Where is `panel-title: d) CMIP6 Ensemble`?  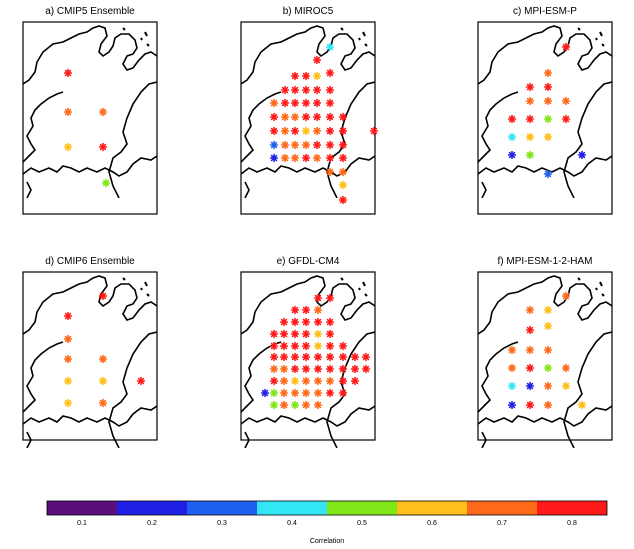 panel-title: d) CMIP6 Ensemble is located at coordinates (90, 261).